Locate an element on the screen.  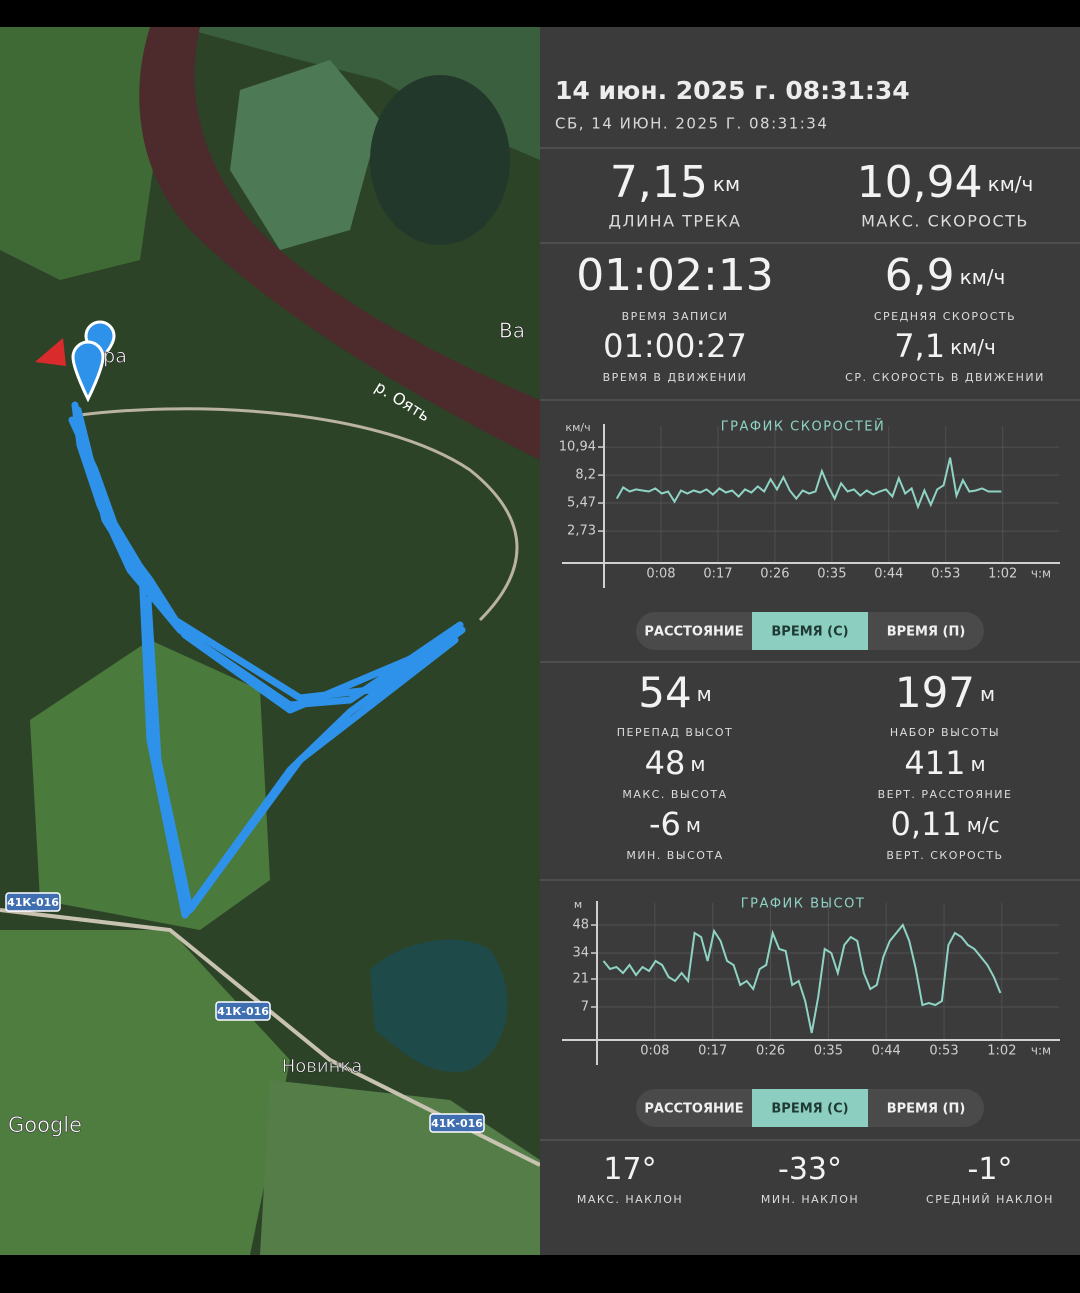
value: 01:00:27 is located at coordinates (675, 346).